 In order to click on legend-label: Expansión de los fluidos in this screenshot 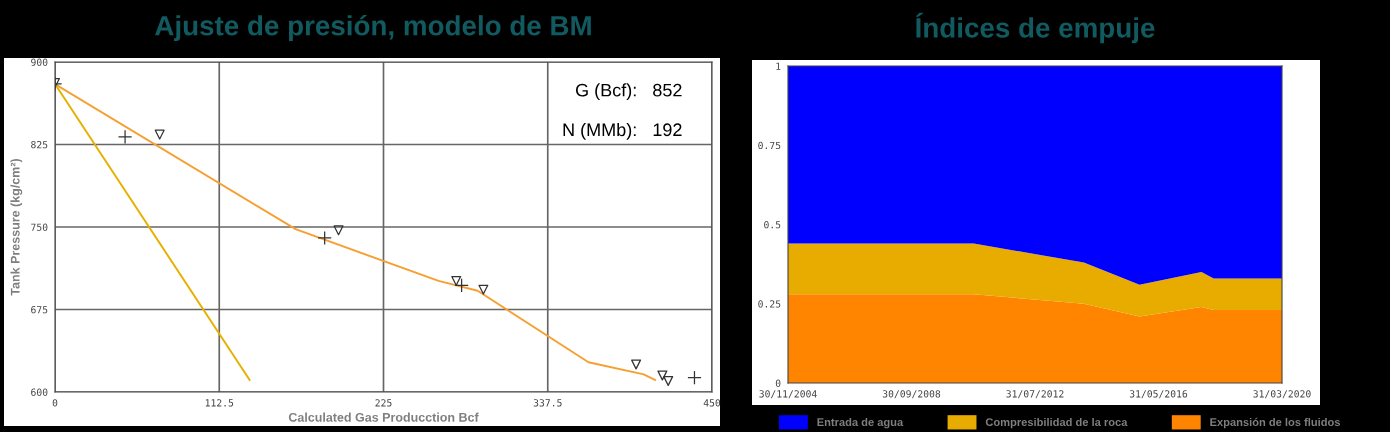, I will do `click(1275, 423)`.